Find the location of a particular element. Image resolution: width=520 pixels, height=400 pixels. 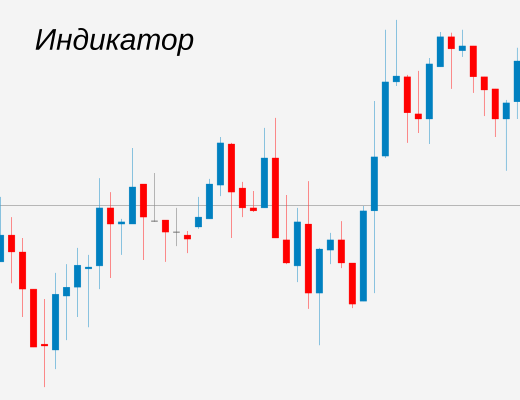

chart-title: Индикатор is located at coordinates (115, 42).